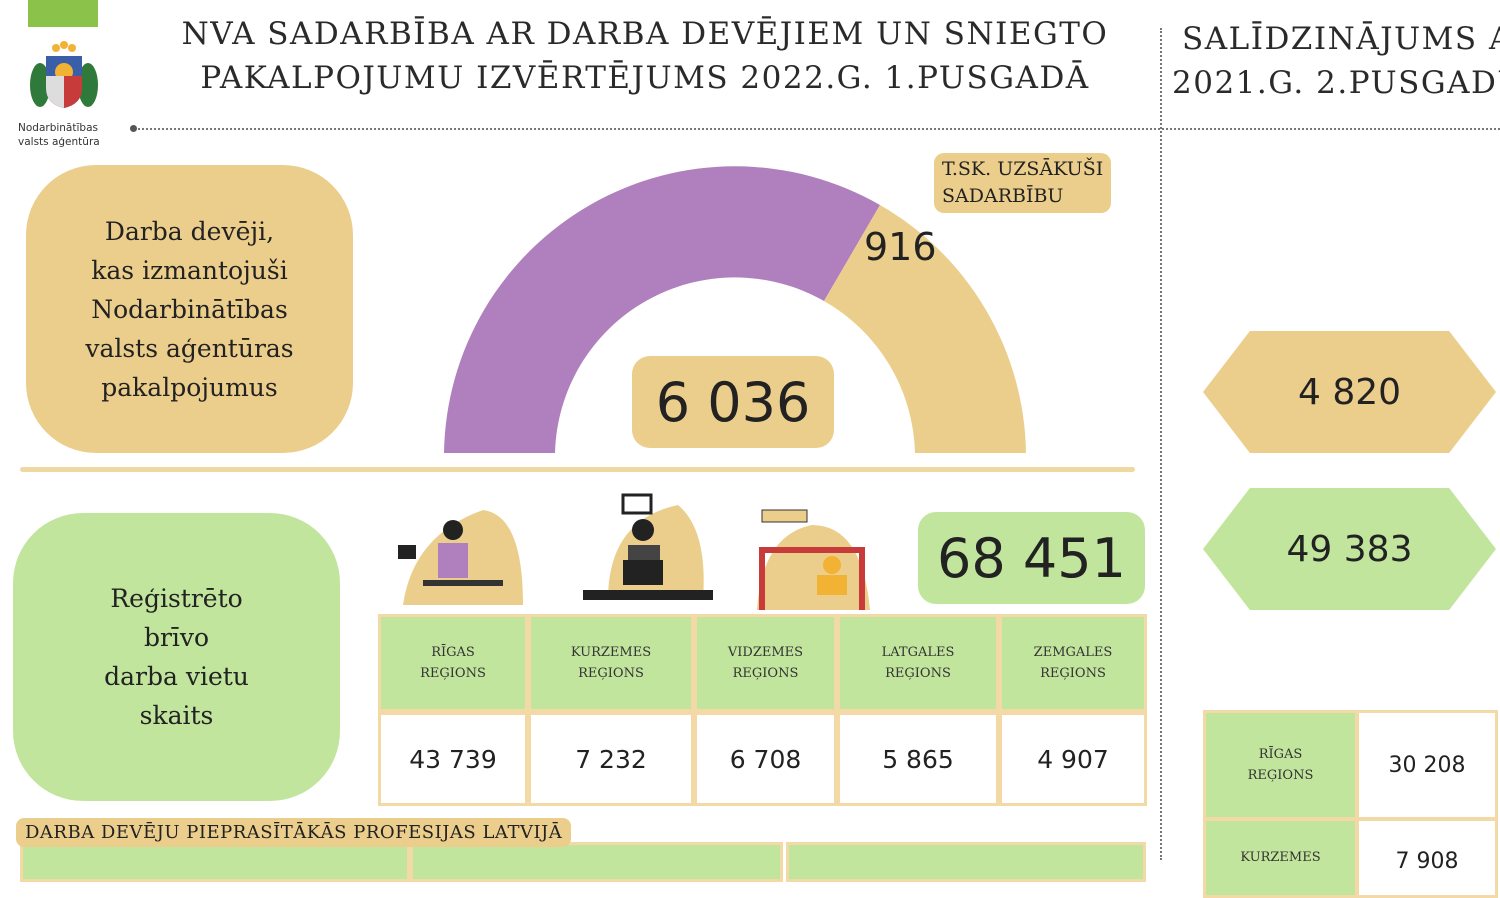  I want to click on region-value-cell: 7 232, so click(611, 759).